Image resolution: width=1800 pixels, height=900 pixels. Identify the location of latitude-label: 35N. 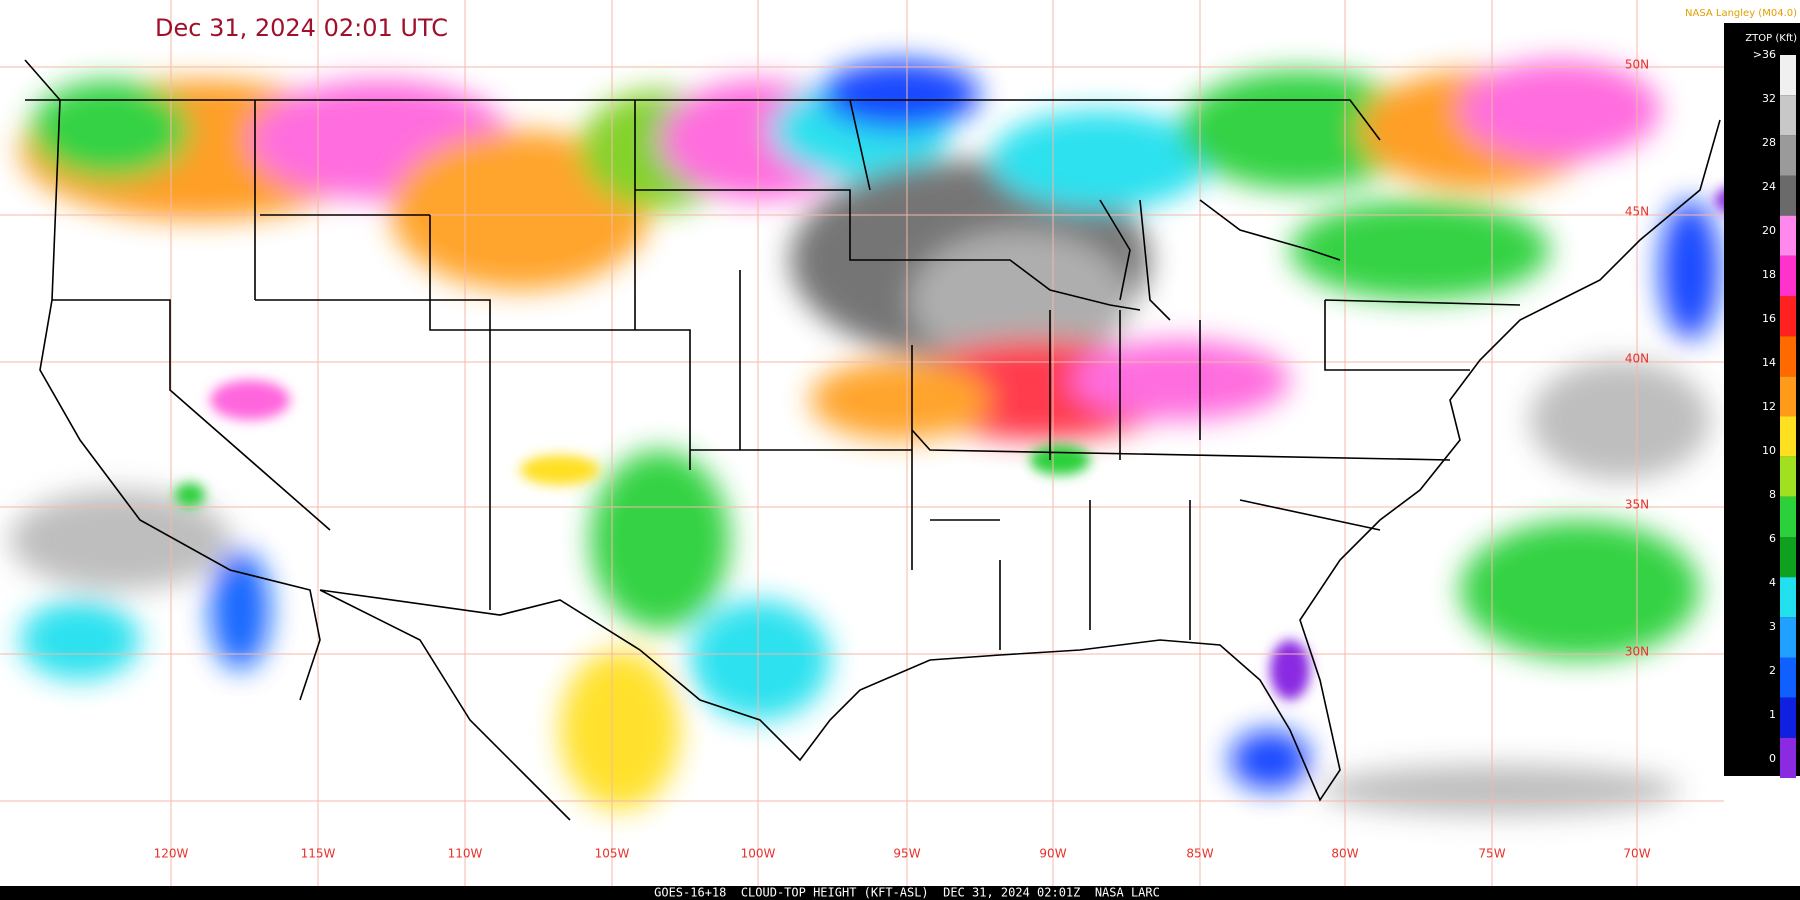
(1637, 505).